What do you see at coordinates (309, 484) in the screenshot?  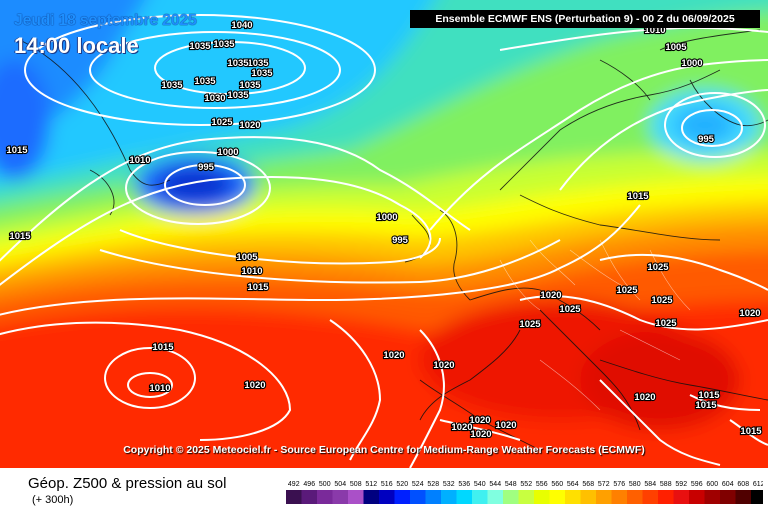 I see `legend-value-label: 496` at bounding box center [309, 484].